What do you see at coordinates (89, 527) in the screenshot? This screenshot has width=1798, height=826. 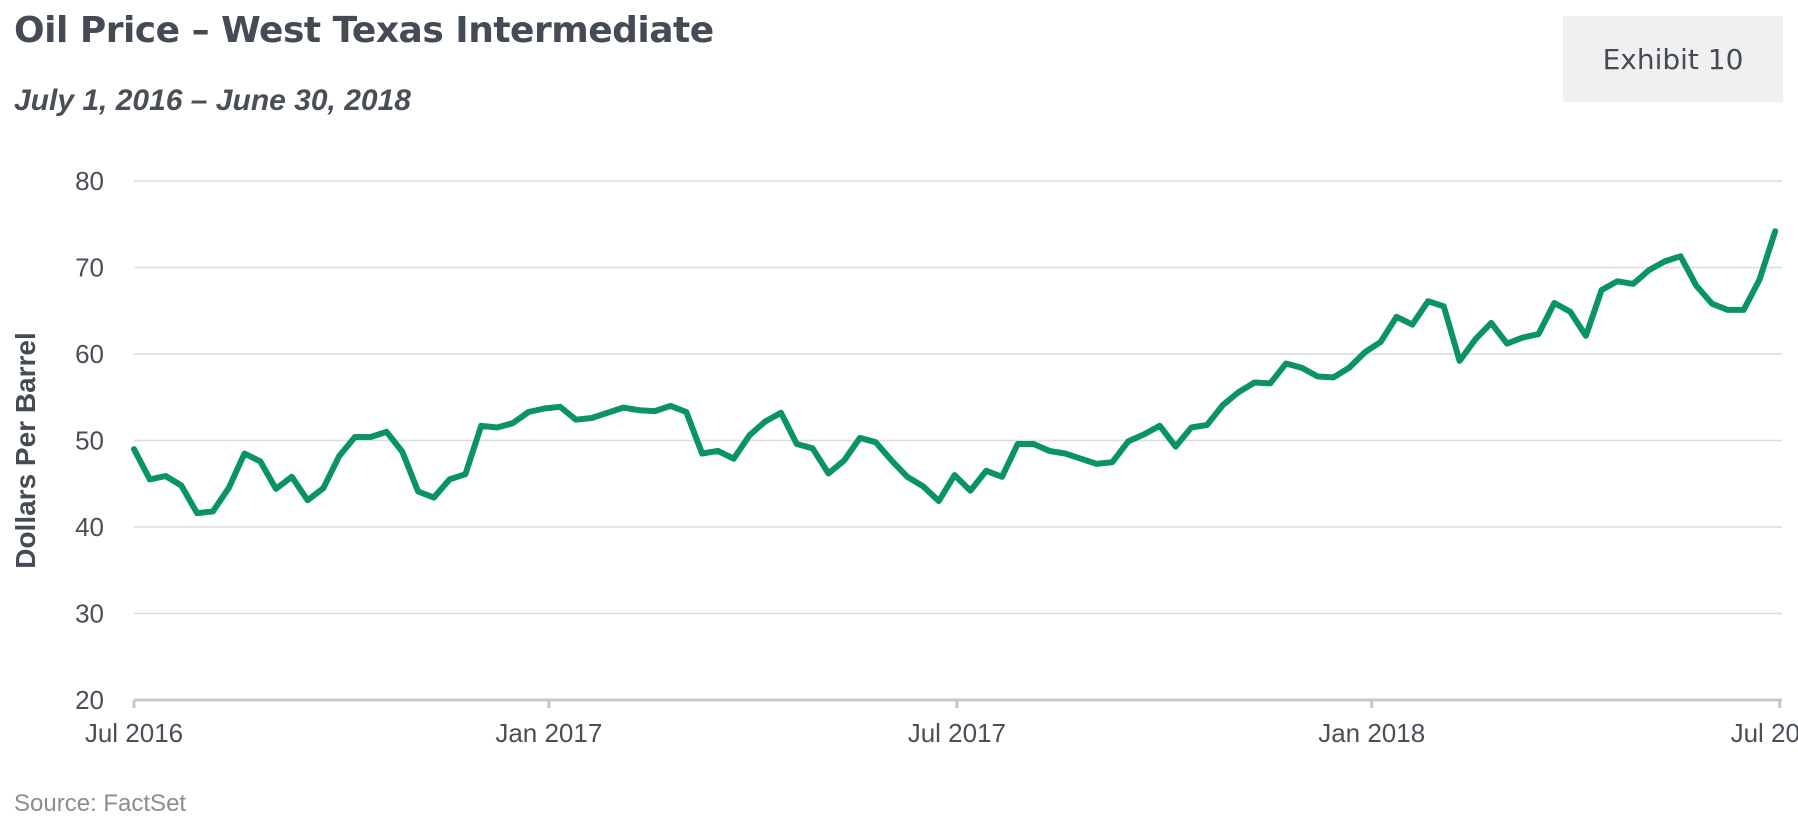 I see `y-tick-label: 40` at bounding box center [89, 527].